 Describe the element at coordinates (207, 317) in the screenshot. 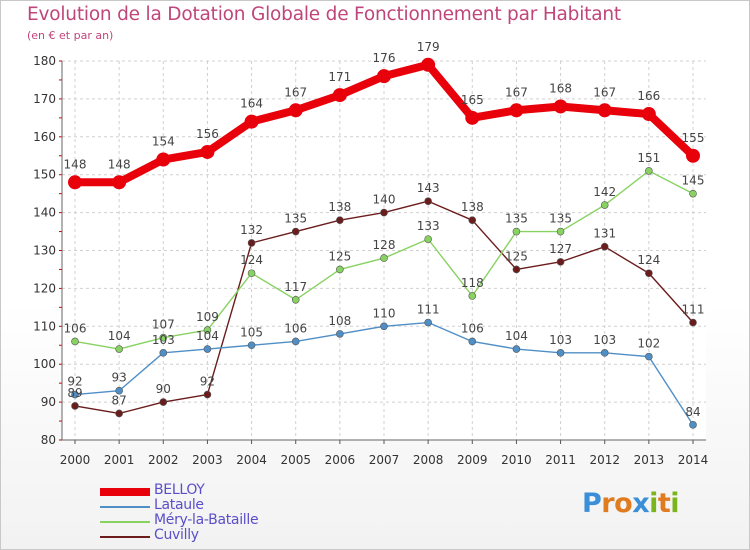

I see `data-label-Méry-la-Bataille-2003: 109` at that location.